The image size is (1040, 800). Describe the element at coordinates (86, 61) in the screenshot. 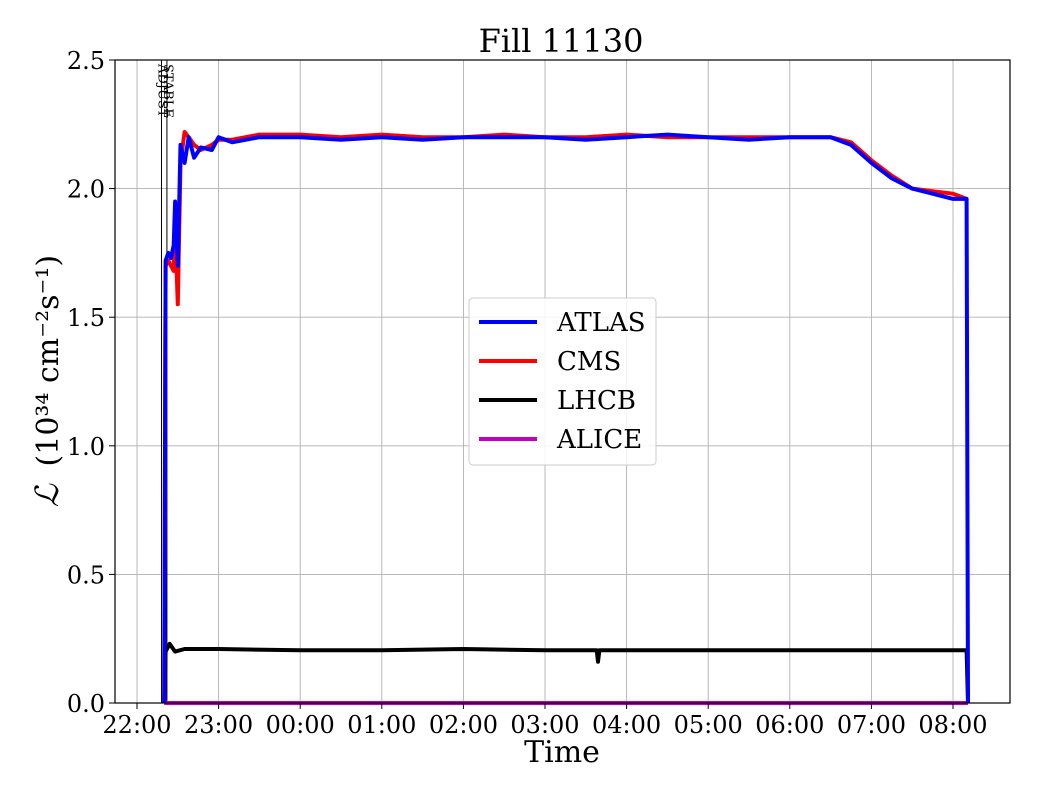

I see `y-tick-label: 2.5` at that location.